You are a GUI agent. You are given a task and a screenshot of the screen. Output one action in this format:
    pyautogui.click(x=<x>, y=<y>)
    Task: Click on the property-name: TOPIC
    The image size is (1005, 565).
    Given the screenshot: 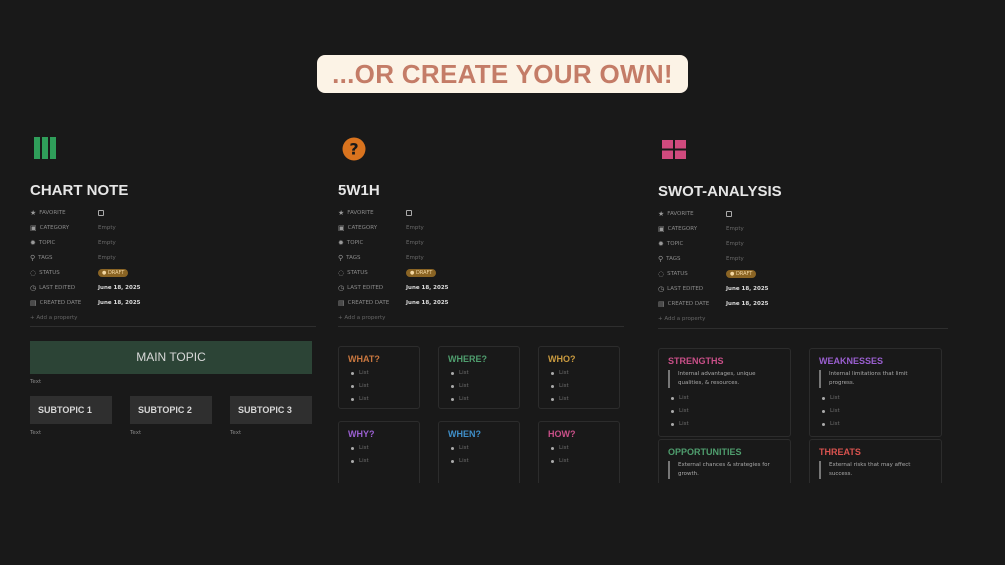 What is the action you would take?
    pyautogui.click(x=675, y=243)
    